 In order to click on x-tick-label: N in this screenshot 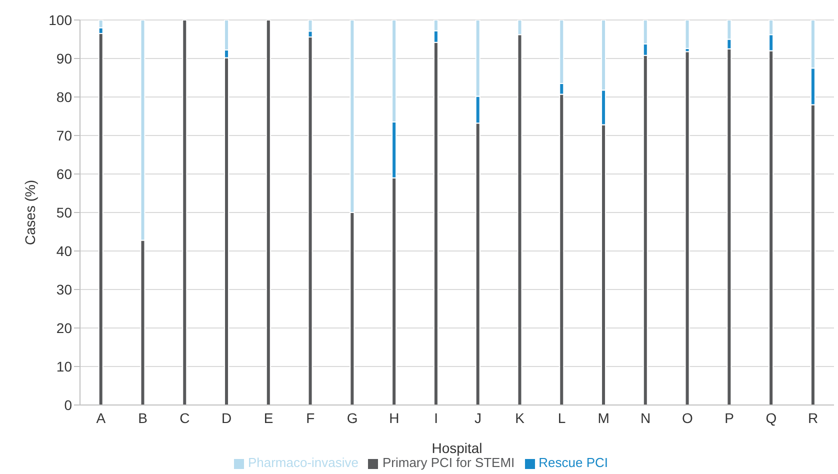, I will do `click(645, 418)`.